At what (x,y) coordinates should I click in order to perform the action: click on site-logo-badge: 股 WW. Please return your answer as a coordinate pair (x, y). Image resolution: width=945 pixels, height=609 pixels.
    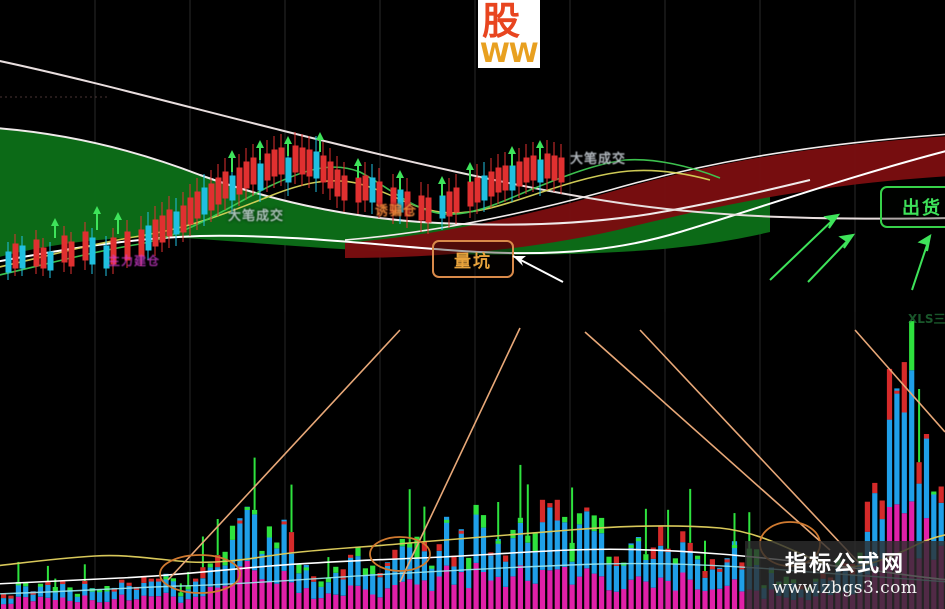
    Looking at the image, I should click on (509, 34).